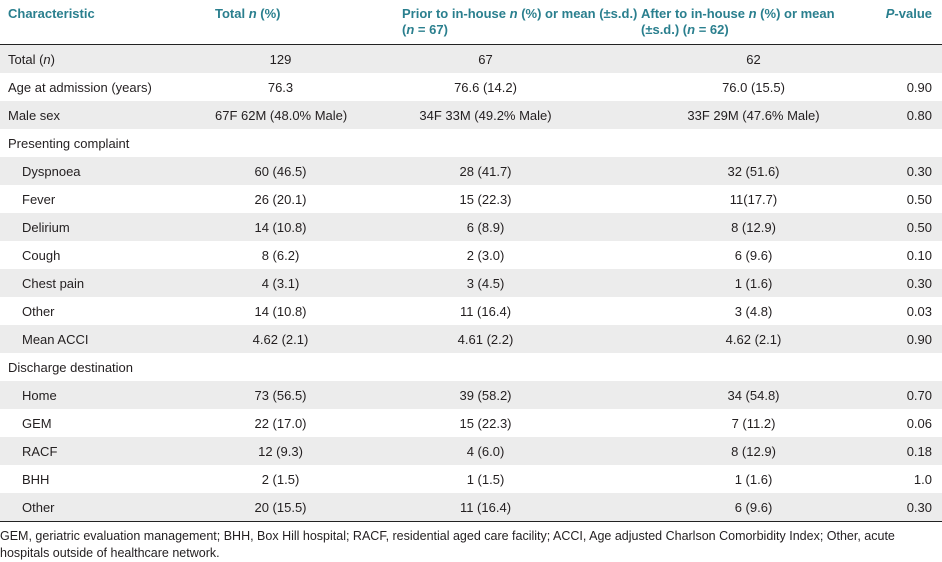 The height and width of the screenshot is (562, 942). Describe the element at coordinates (232, 13) in the screenshot. I see `text-part: Total` at that location.